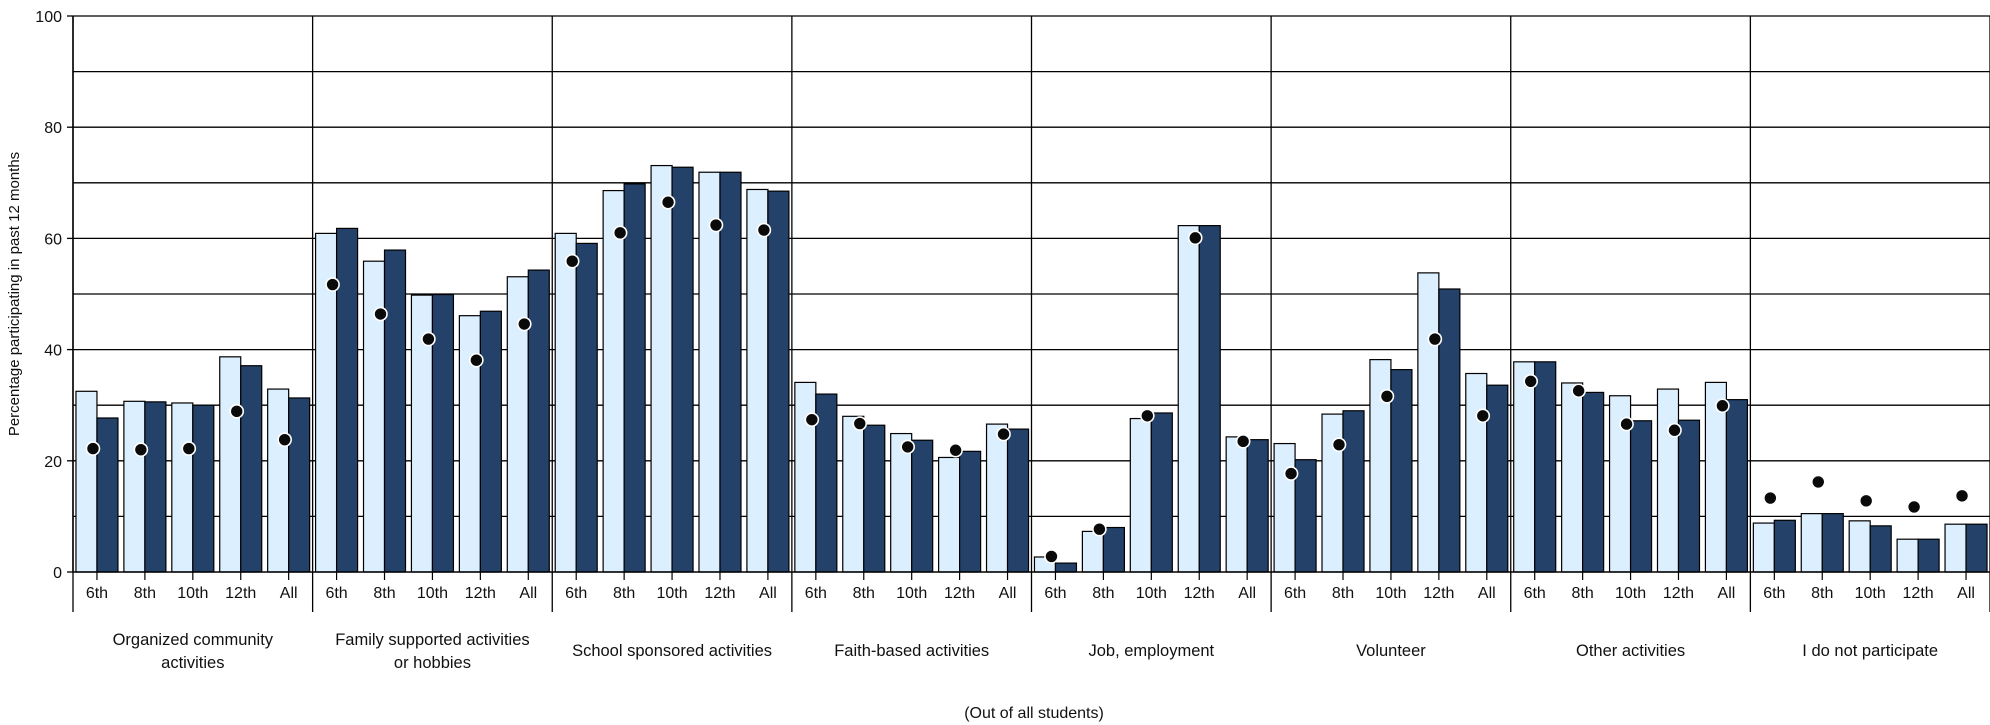  What do you see at coordinates (911, 651) in the screenshot?
I see `group-label: Faith-based activities` at bounding box center [911, 651].